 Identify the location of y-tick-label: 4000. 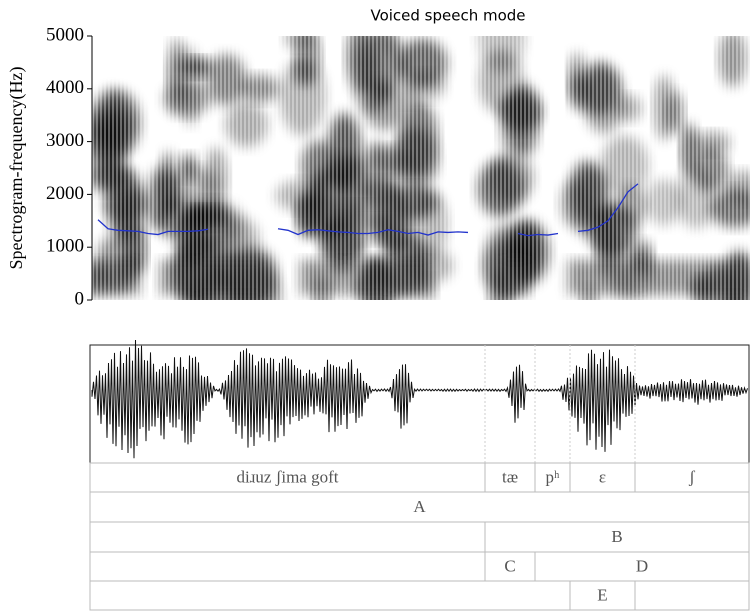
(65, 87).